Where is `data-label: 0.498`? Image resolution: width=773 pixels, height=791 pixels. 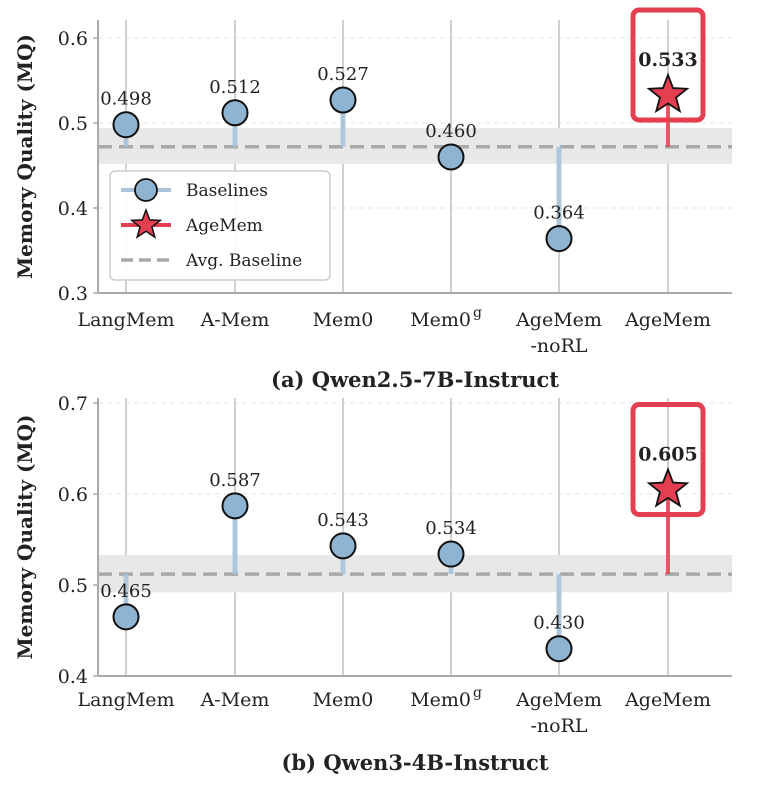 data-label: 0.498 is located at coordinates (126, 99).